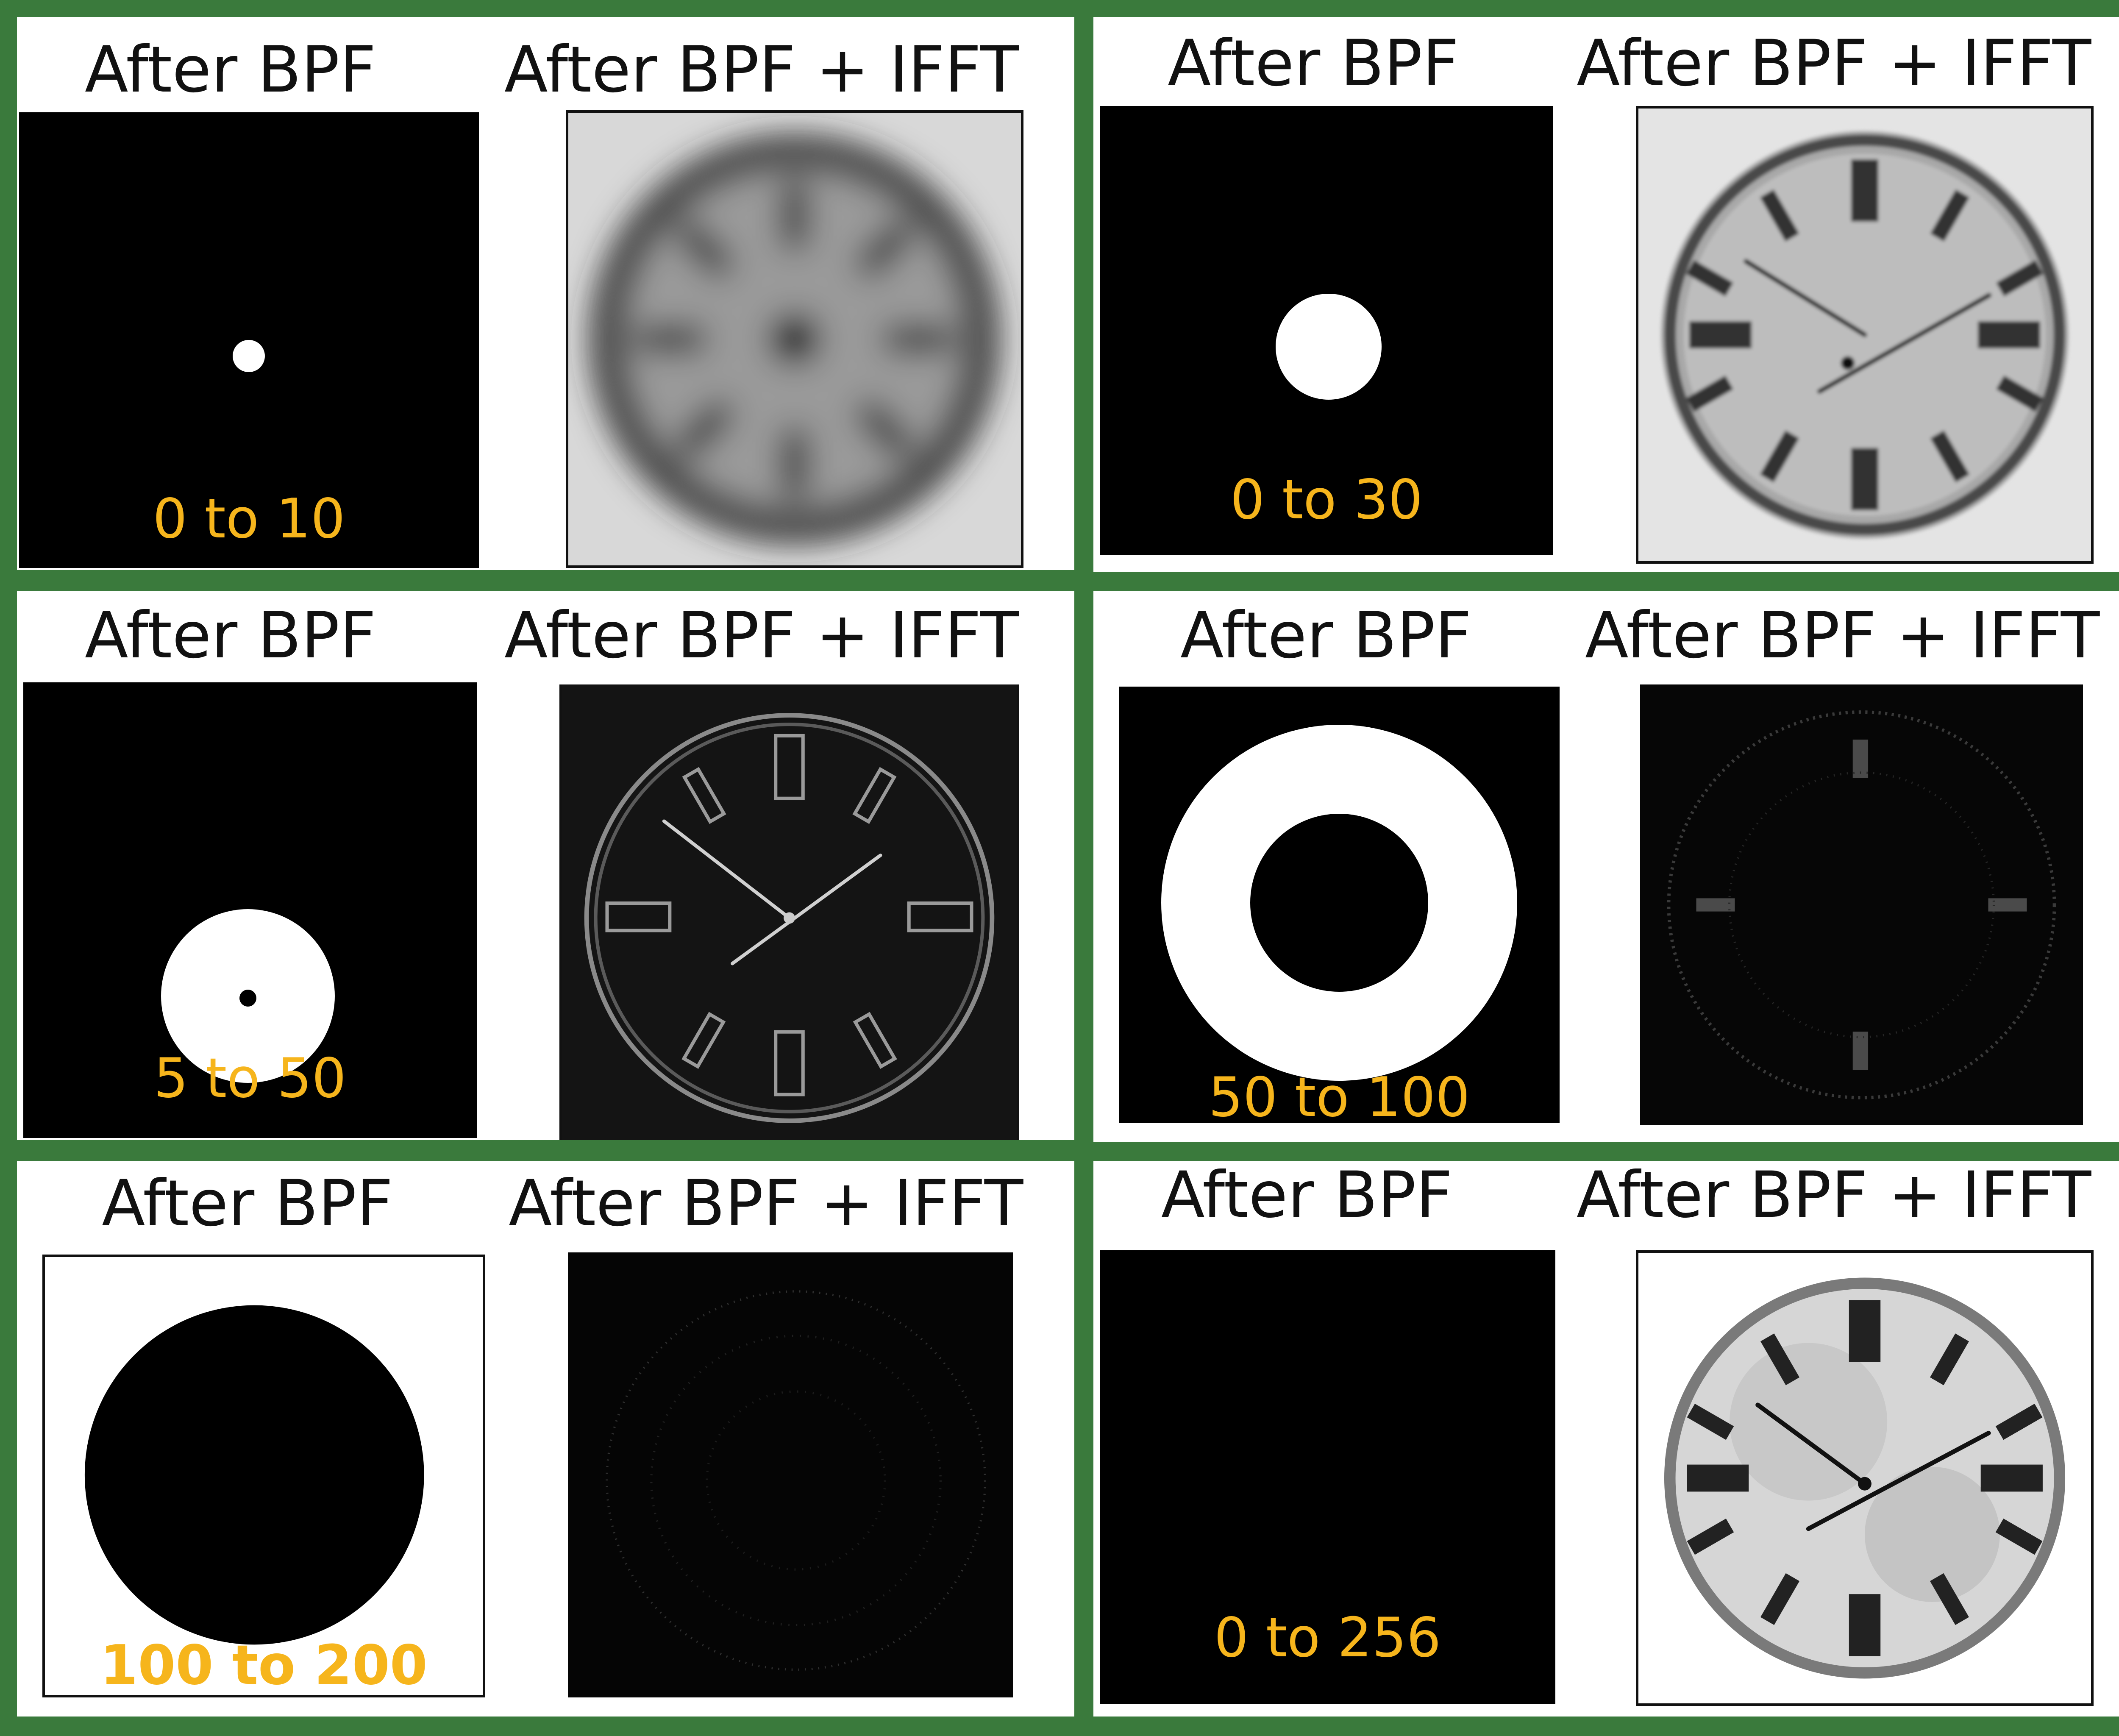 Image resolution: width=2119 pixels, height=1736 pixels. What do you see at coordinates (1326, 499) in the screenshot?
I see `band-label: 0 to 30` at bounding box center [1326, 499].